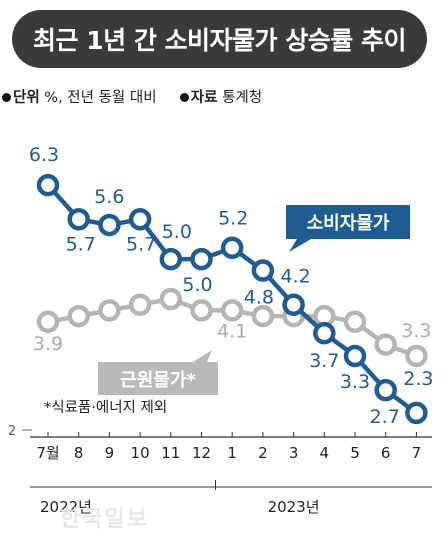  I want to click on core-data-label: 3.3, so click(416, 331).